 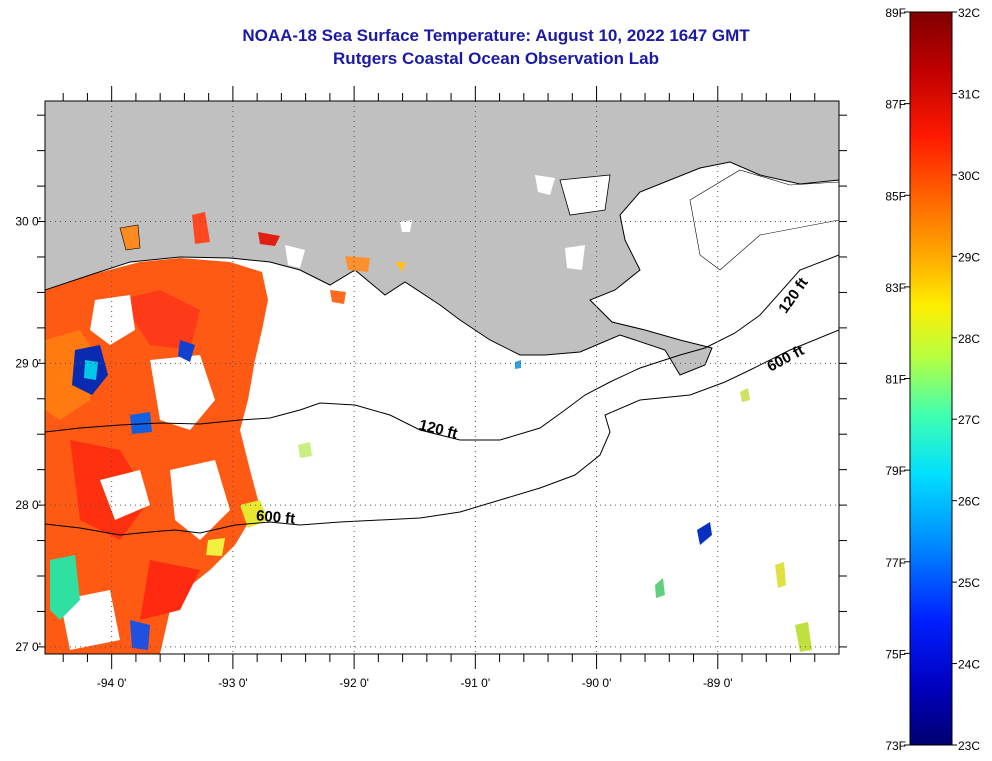 What do you see at coordinates (895, 288) in the screenshot?
I see `colorbar-label-f: 83F` at bounding box center [895, 288].